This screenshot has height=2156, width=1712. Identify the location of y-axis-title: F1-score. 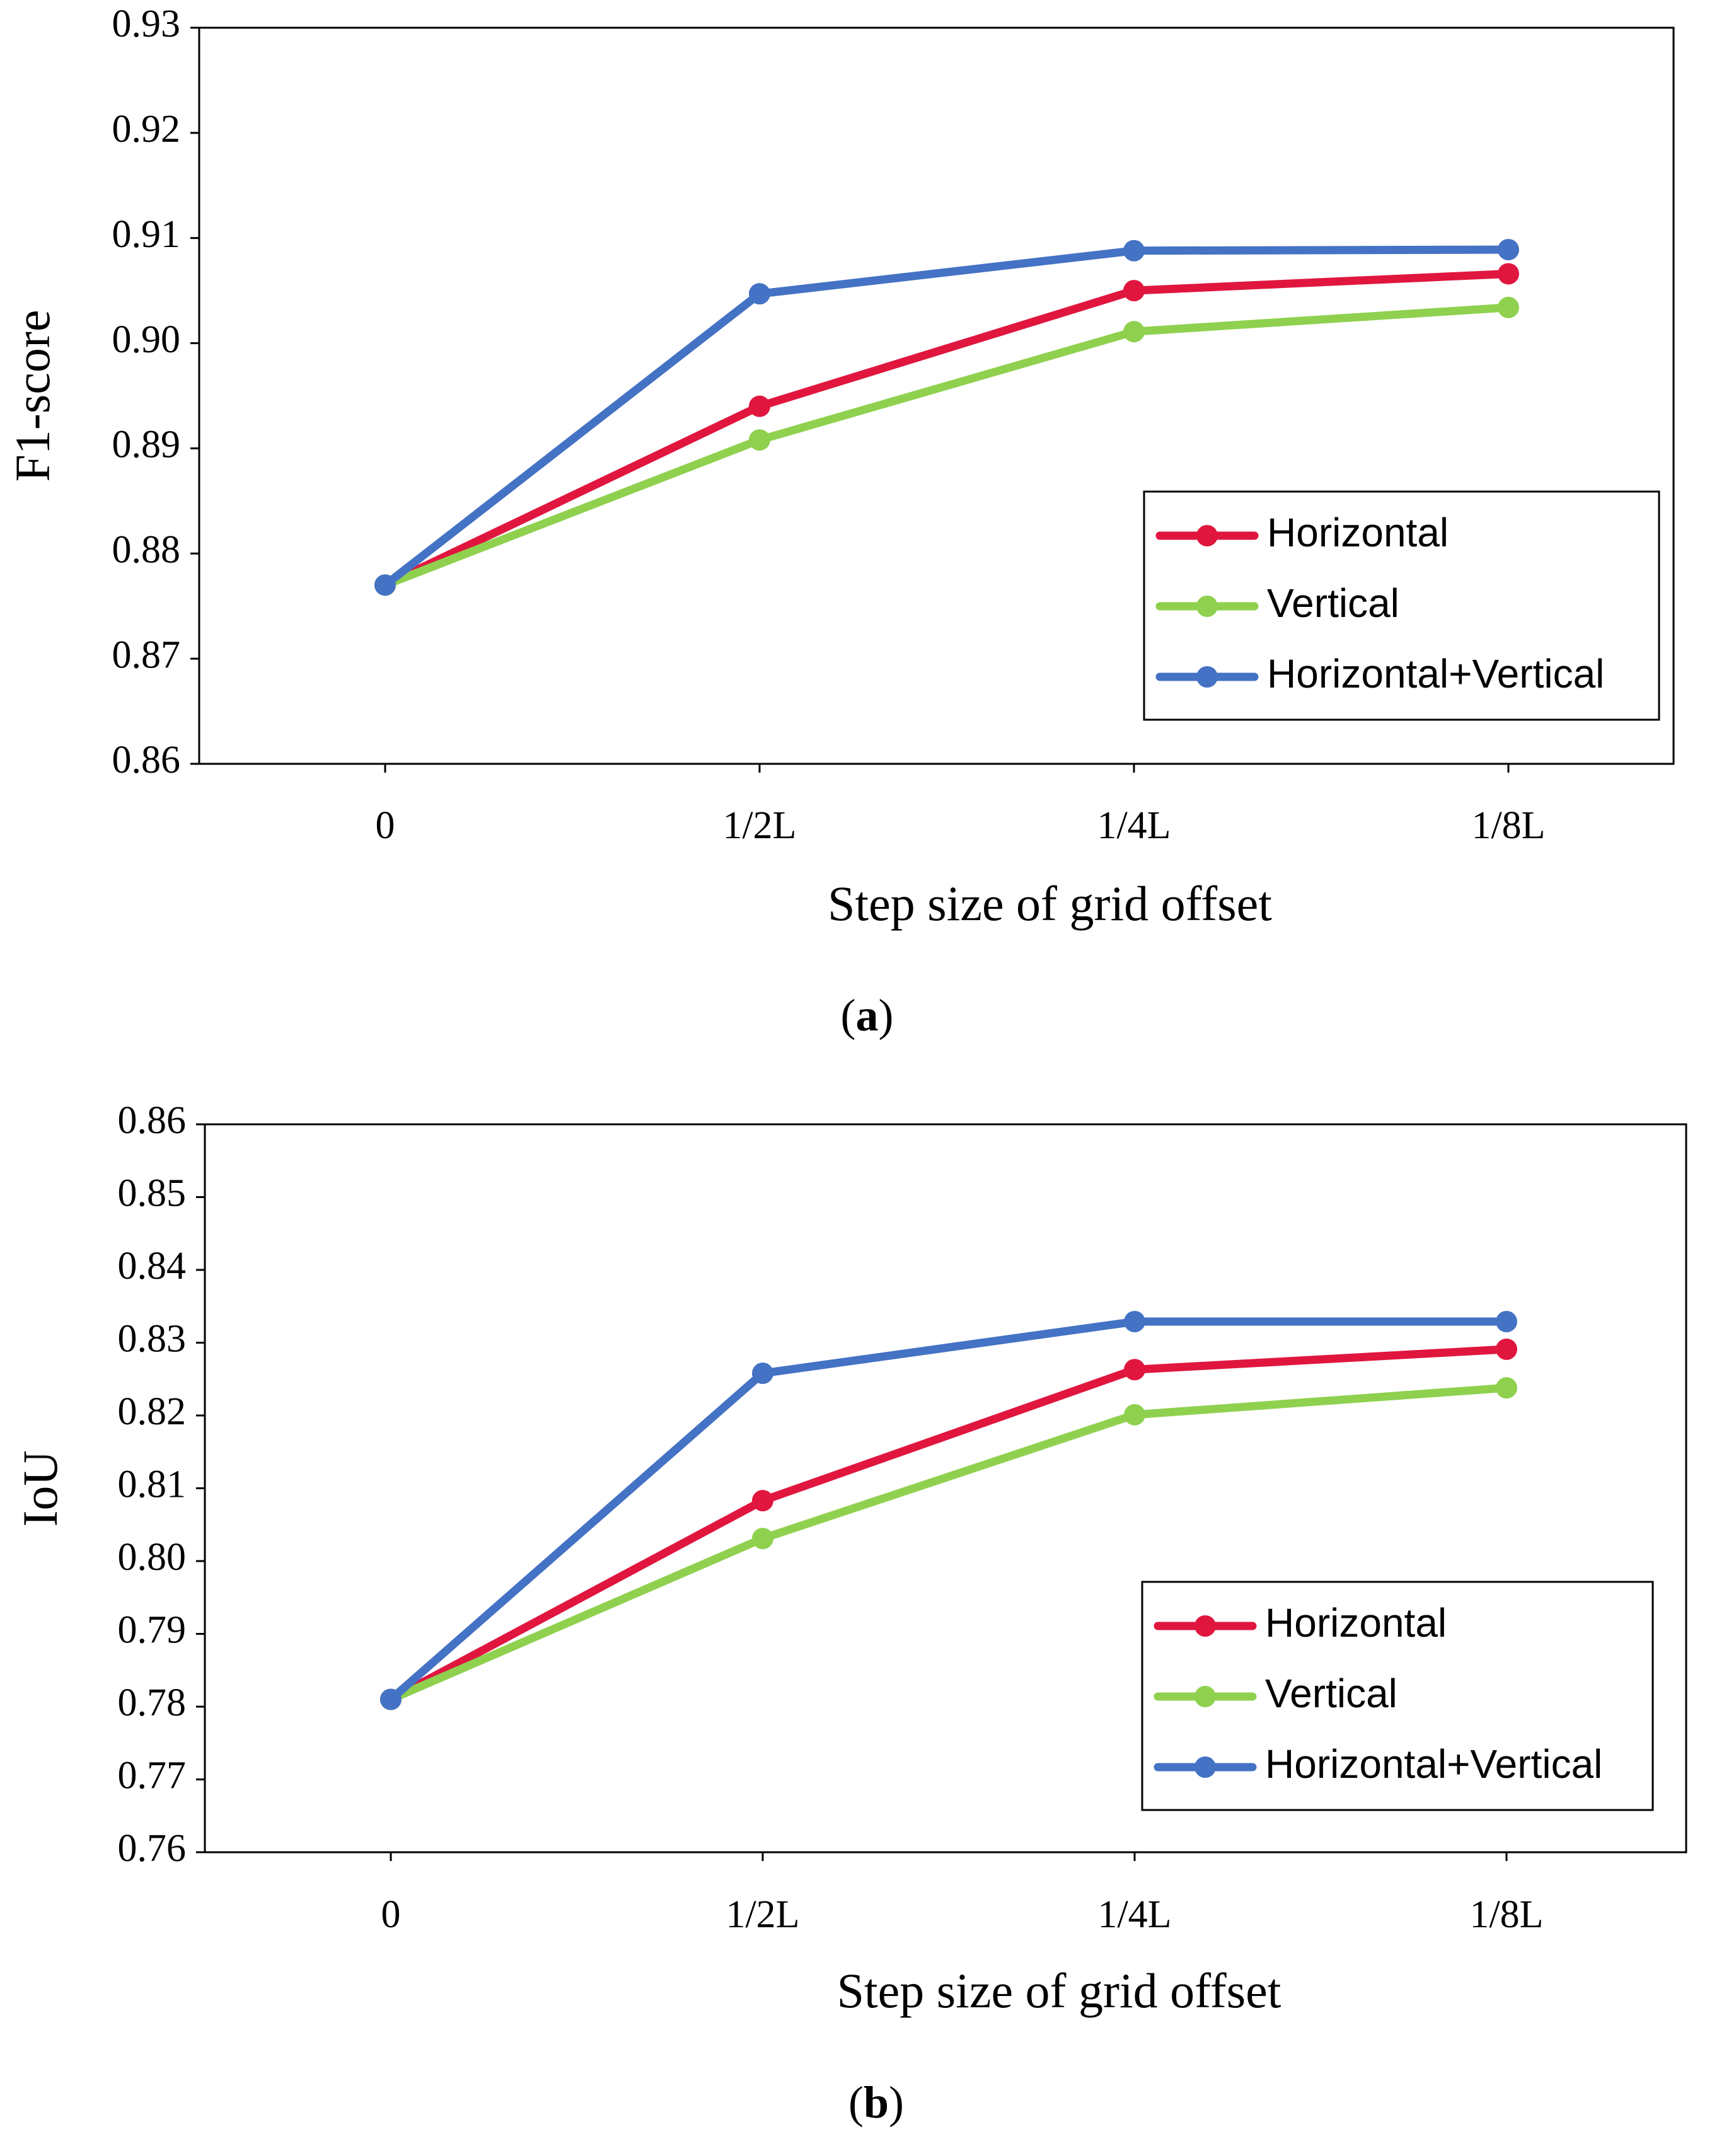
(32, 396).